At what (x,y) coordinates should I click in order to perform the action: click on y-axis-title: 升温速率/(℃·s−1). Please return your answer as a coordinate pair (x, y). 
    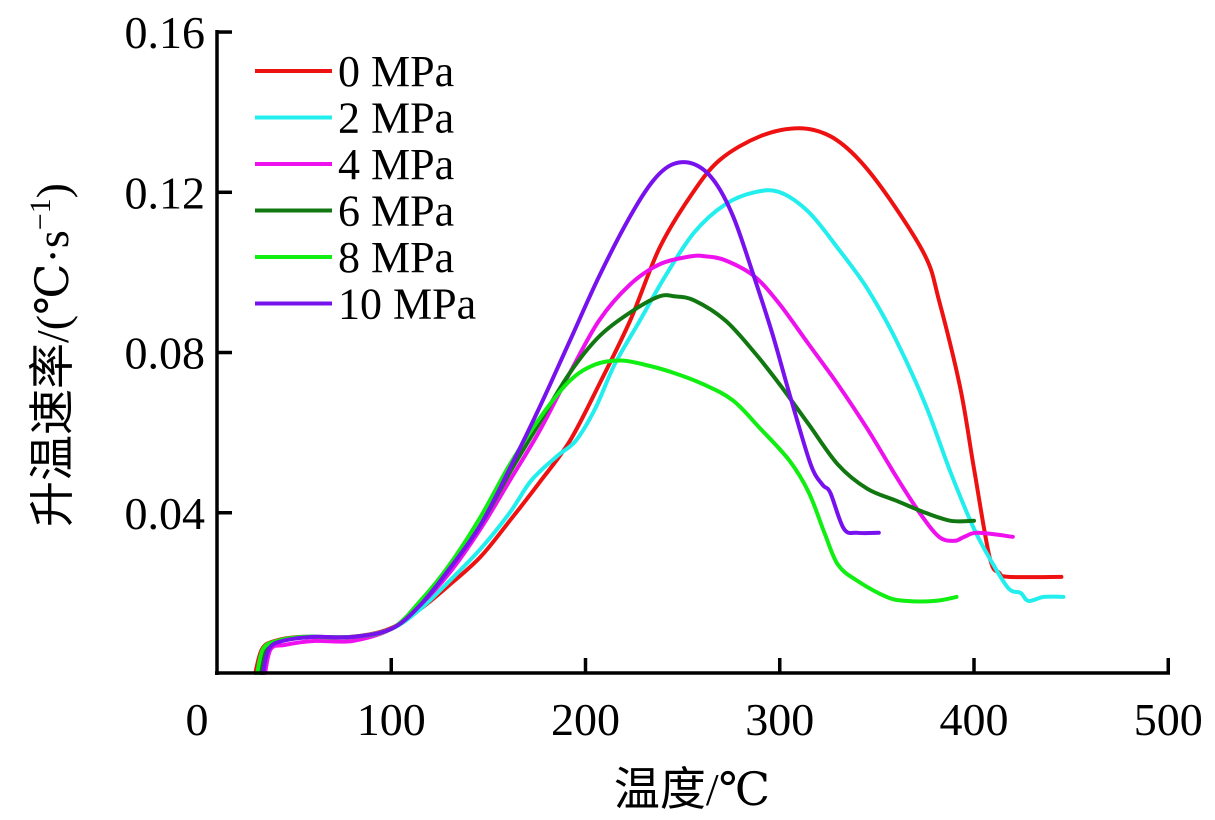
    Looking at the image, I should click on (51, 355).